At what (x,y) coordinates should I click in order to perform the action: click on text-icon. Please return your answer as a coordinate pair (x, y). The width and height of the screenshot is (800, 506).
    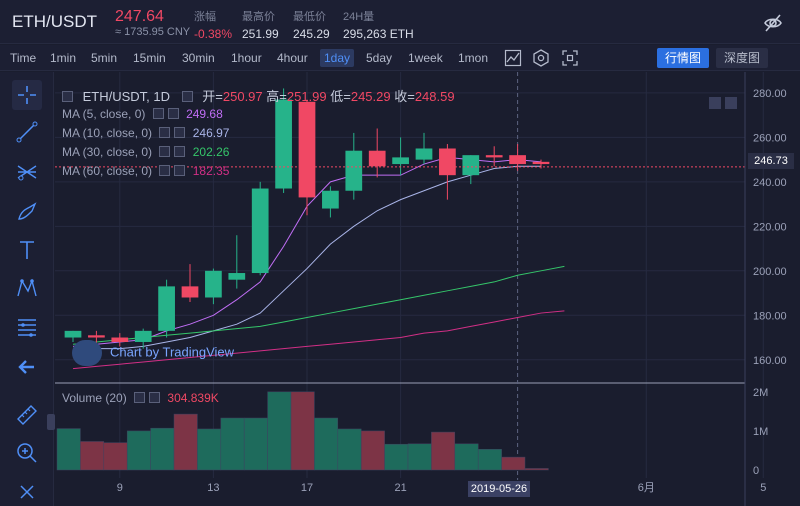
    Looking at the image, I should click on (27, 250).